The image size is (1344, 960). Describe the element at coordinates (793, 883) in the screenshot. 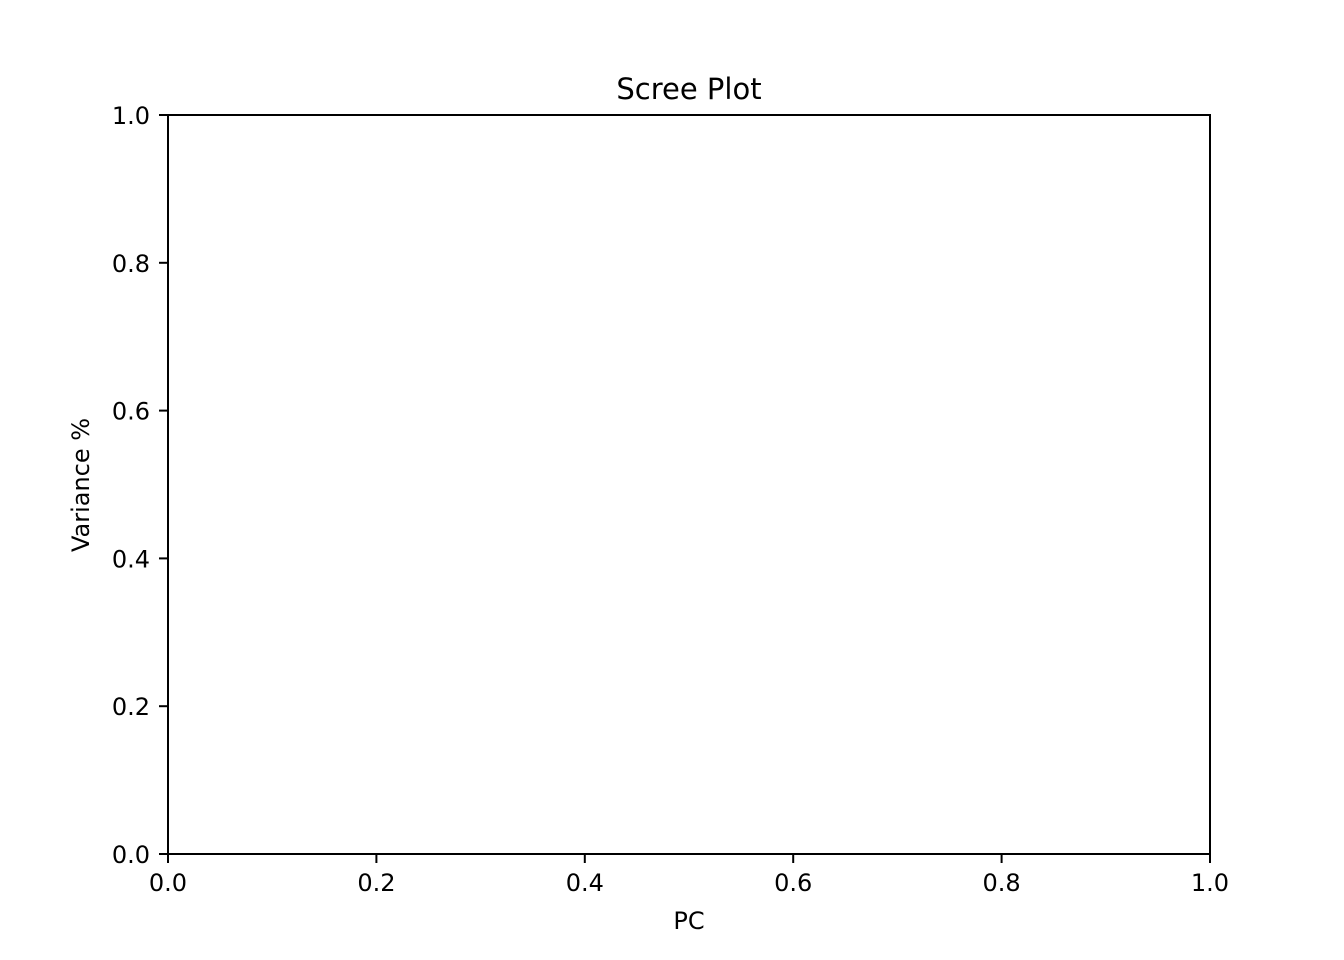

I see `x-tick-label: 0.6` at that location.